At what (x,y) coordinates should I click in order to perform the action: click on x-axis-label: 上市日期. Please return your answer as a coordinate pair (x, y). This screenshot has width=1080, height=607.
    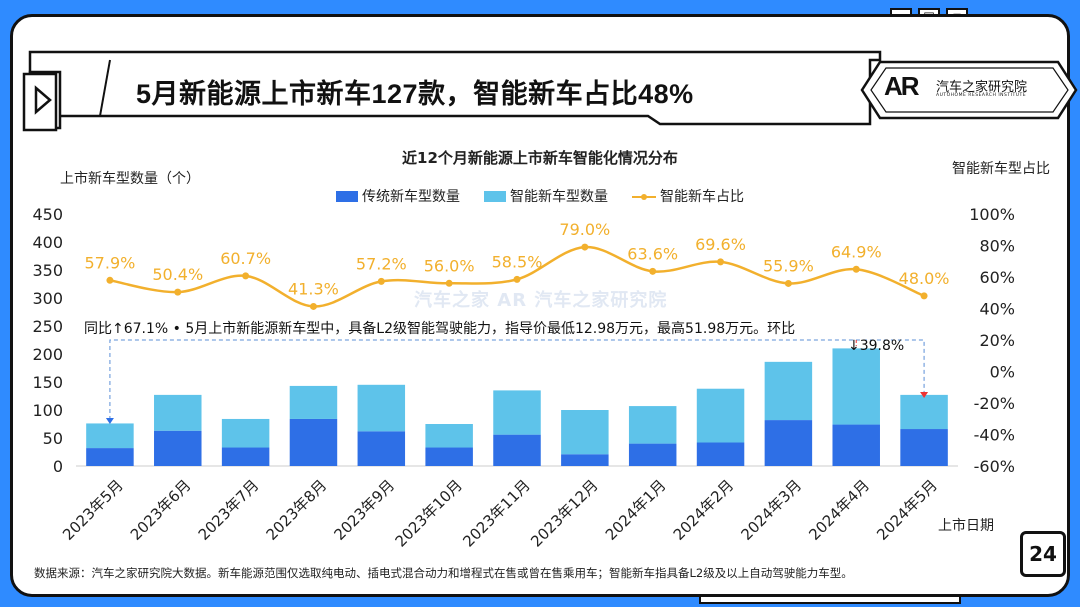
    Looking at the image, I should click on (966, 526).